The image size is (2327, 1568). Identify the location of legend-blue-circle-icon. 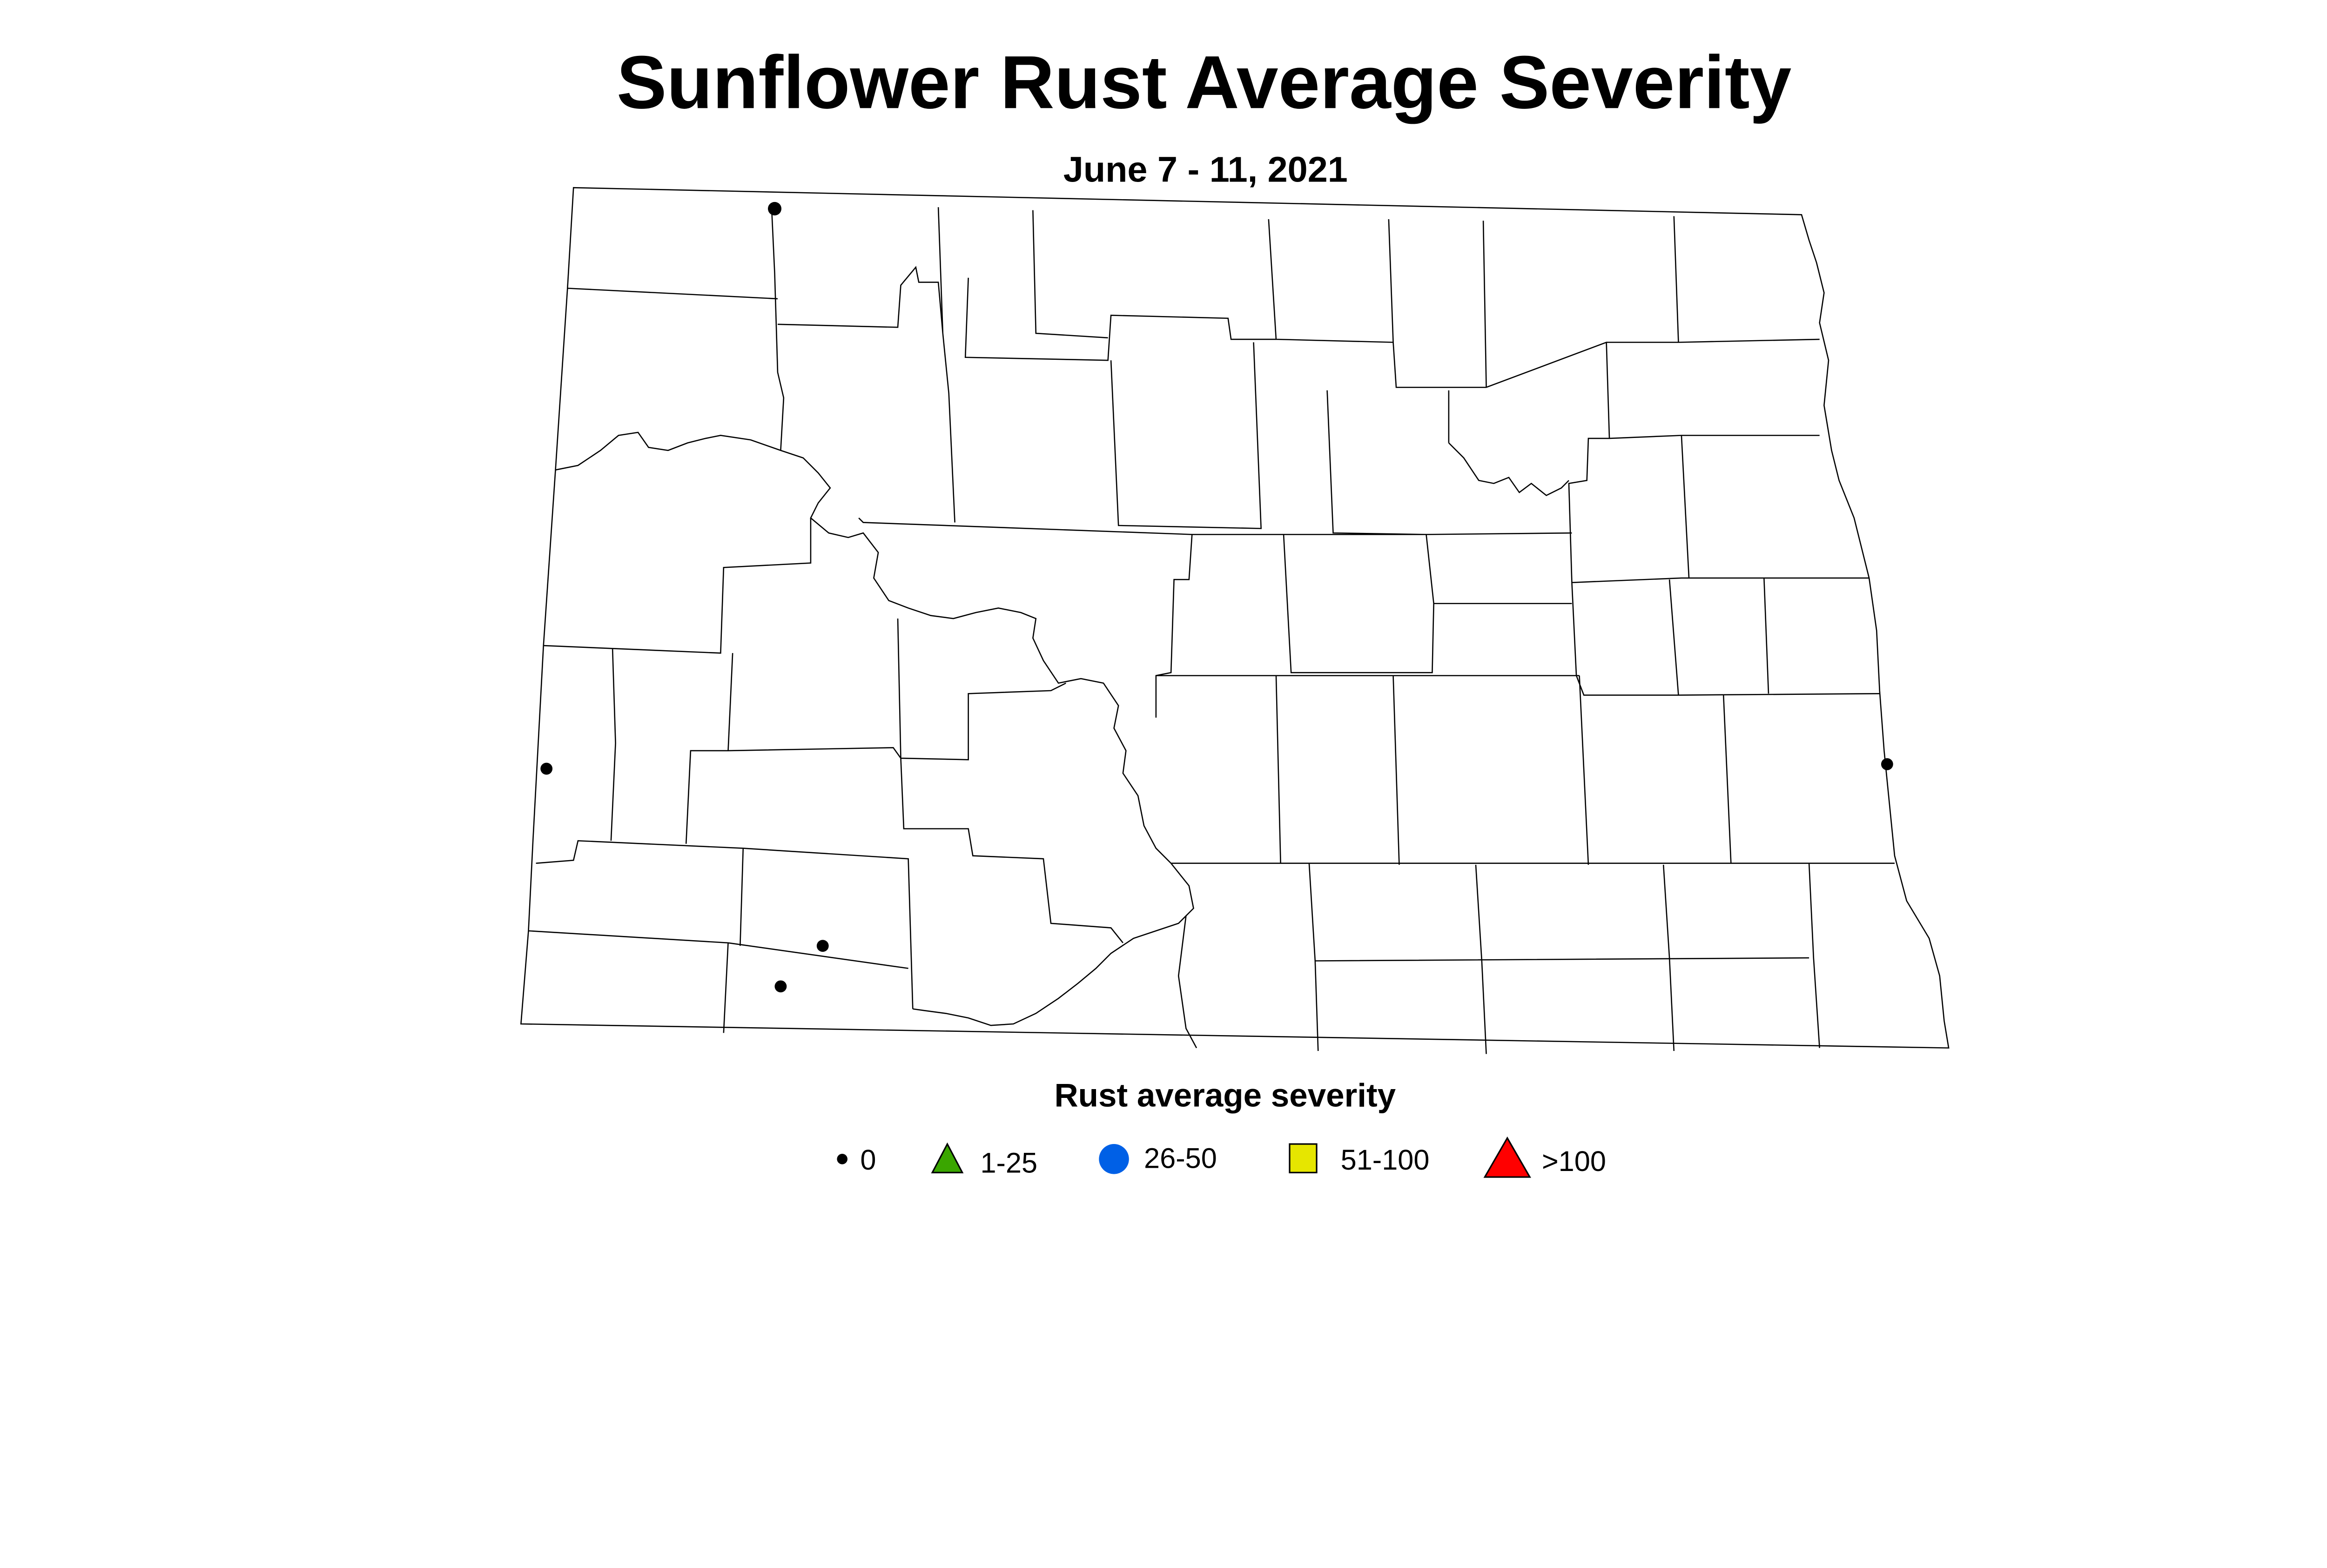
(1114, 1159).